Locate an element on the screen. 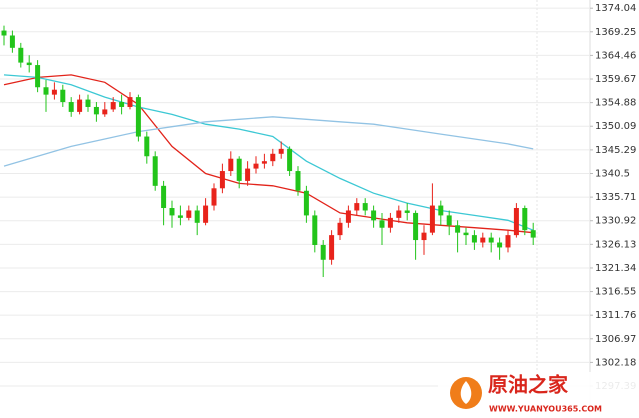 Image resolution: width=639 pixels, height=418 pixels. y-tick-label: 1354.88 is located at coordinates (615, 103).